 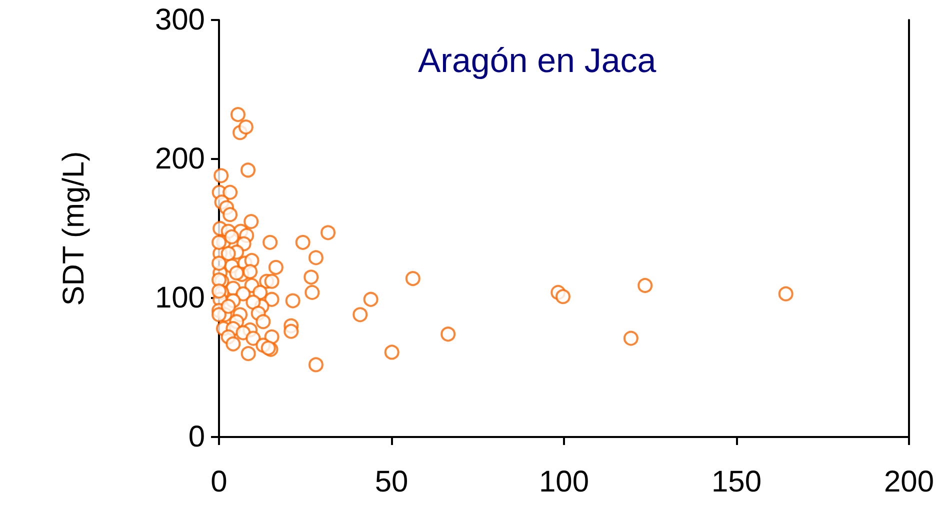 I want to click on x-tick-label: 0, so click(x=219, y=482).